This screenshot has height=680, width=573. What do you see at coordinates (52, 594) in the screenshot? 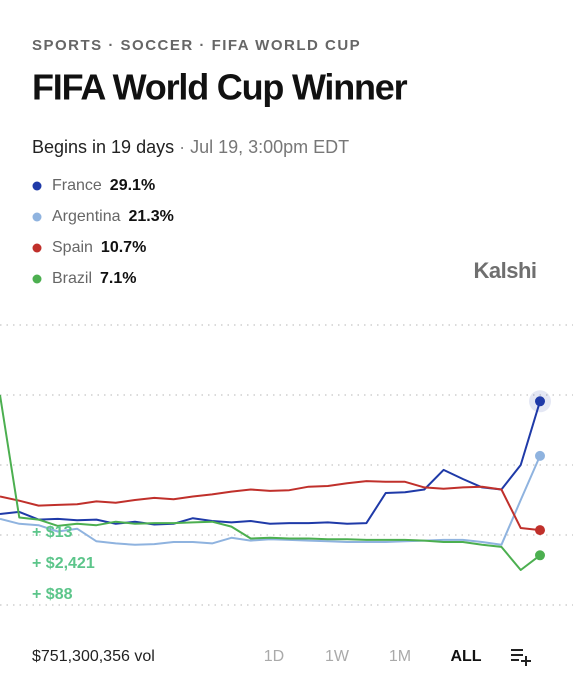
I see `trade-label: + $88` at bounding box center [52, 594].